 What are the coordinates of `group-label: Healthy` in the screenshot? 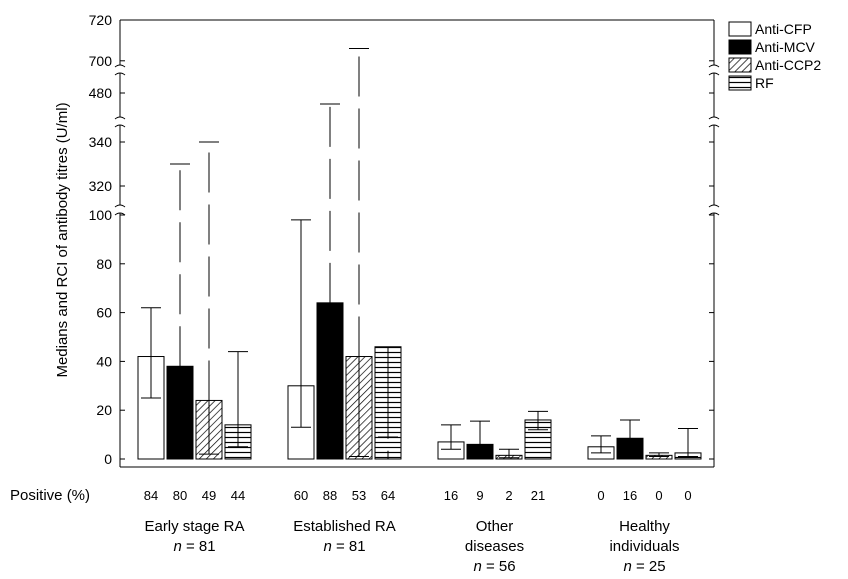 It's located at (644, 526).